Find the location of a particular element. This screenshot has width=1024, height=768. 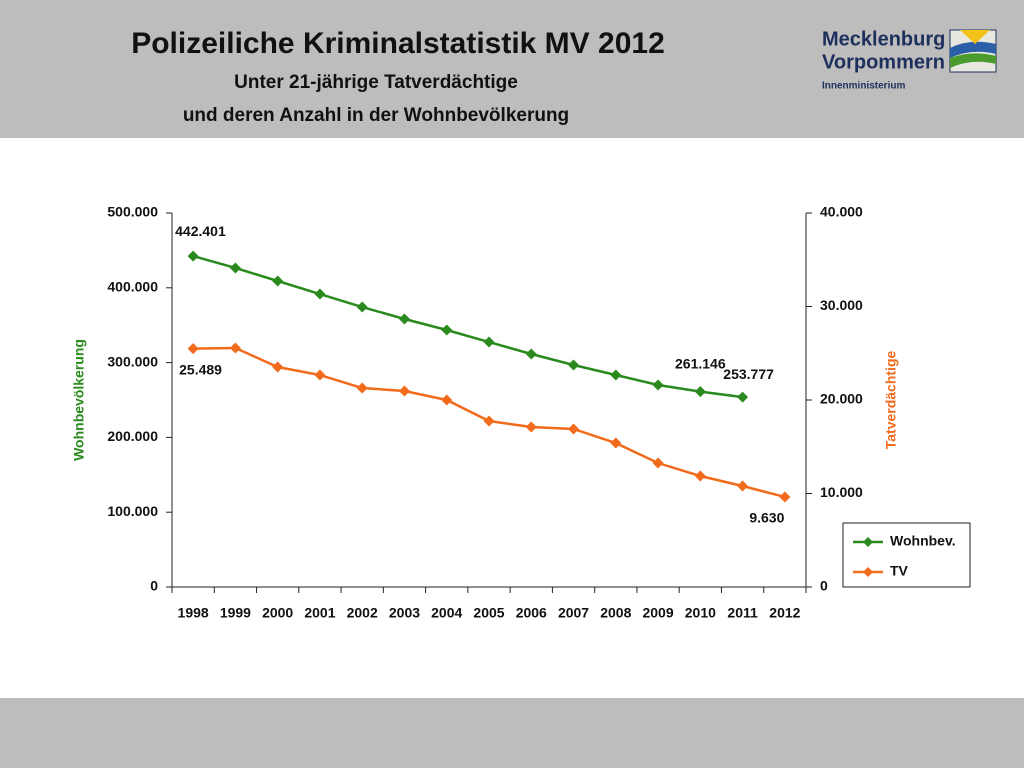

y-tick-label: 100.000 is located at coordinates (132, 511).